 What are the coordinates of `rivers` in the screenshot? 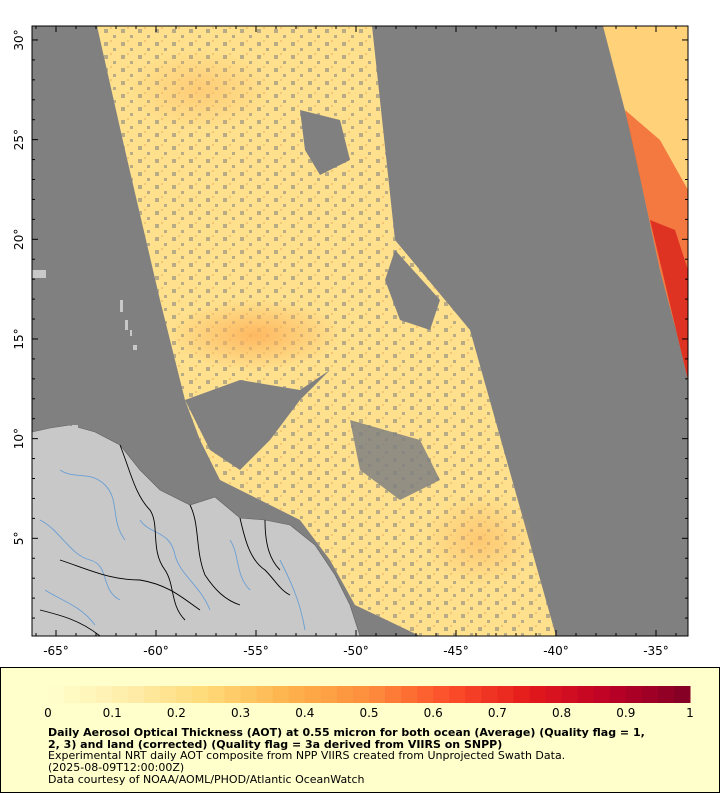 It's located at (172, 550).